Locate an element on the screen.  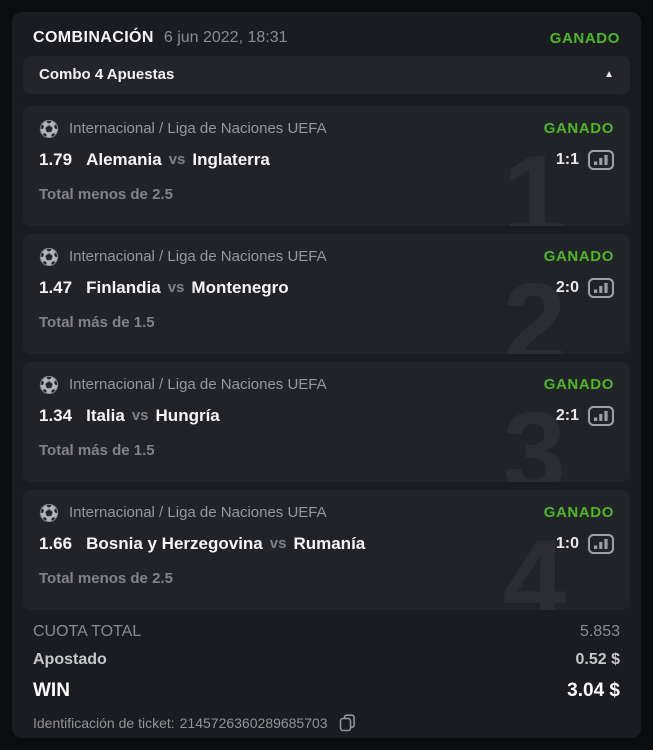
home-team: Alemania is located at coordinates (124, 159).